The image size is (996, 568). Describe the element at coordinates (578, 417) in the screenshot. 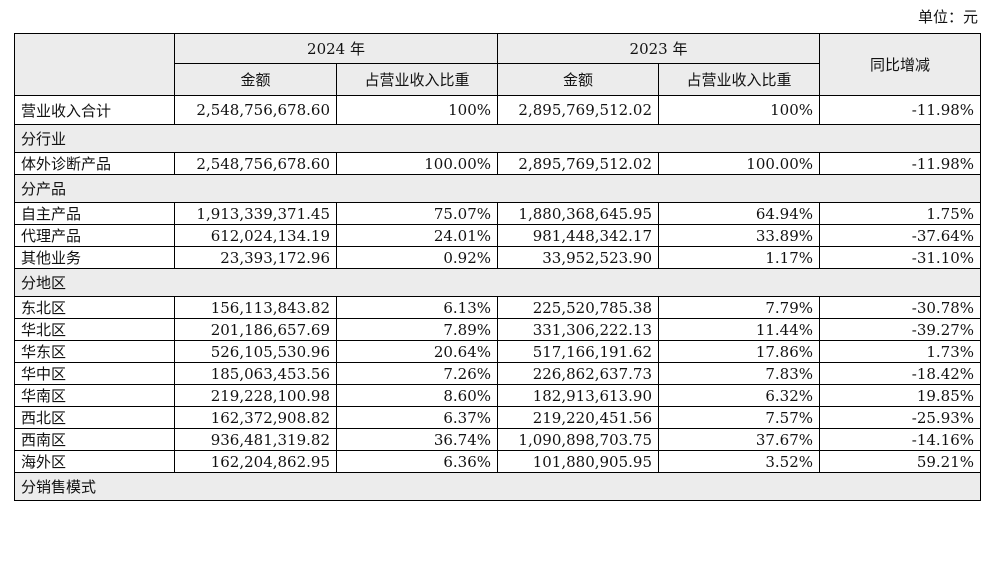

I see `amount-2023-cell: 219,220,451.56` at that location.